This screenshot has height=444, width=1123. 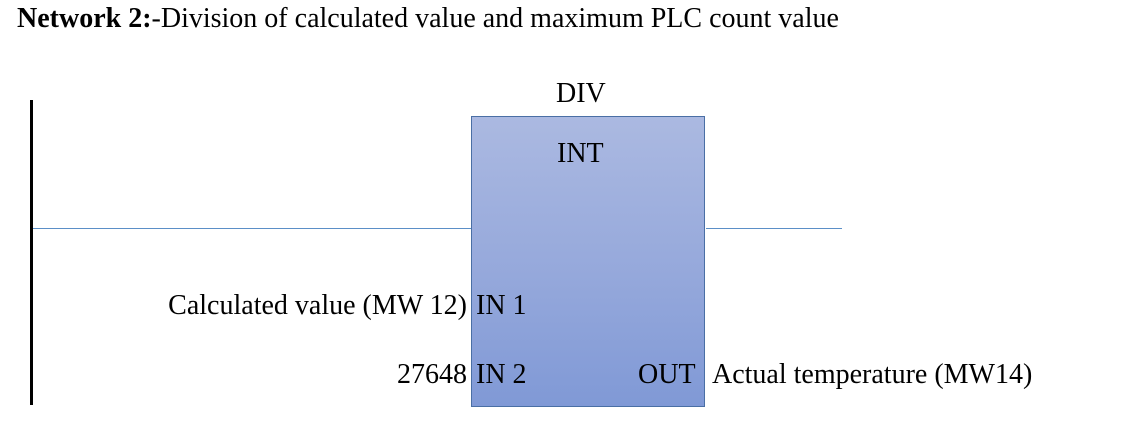 I want to click on block-name: DIV, so click(x=581, y=93).